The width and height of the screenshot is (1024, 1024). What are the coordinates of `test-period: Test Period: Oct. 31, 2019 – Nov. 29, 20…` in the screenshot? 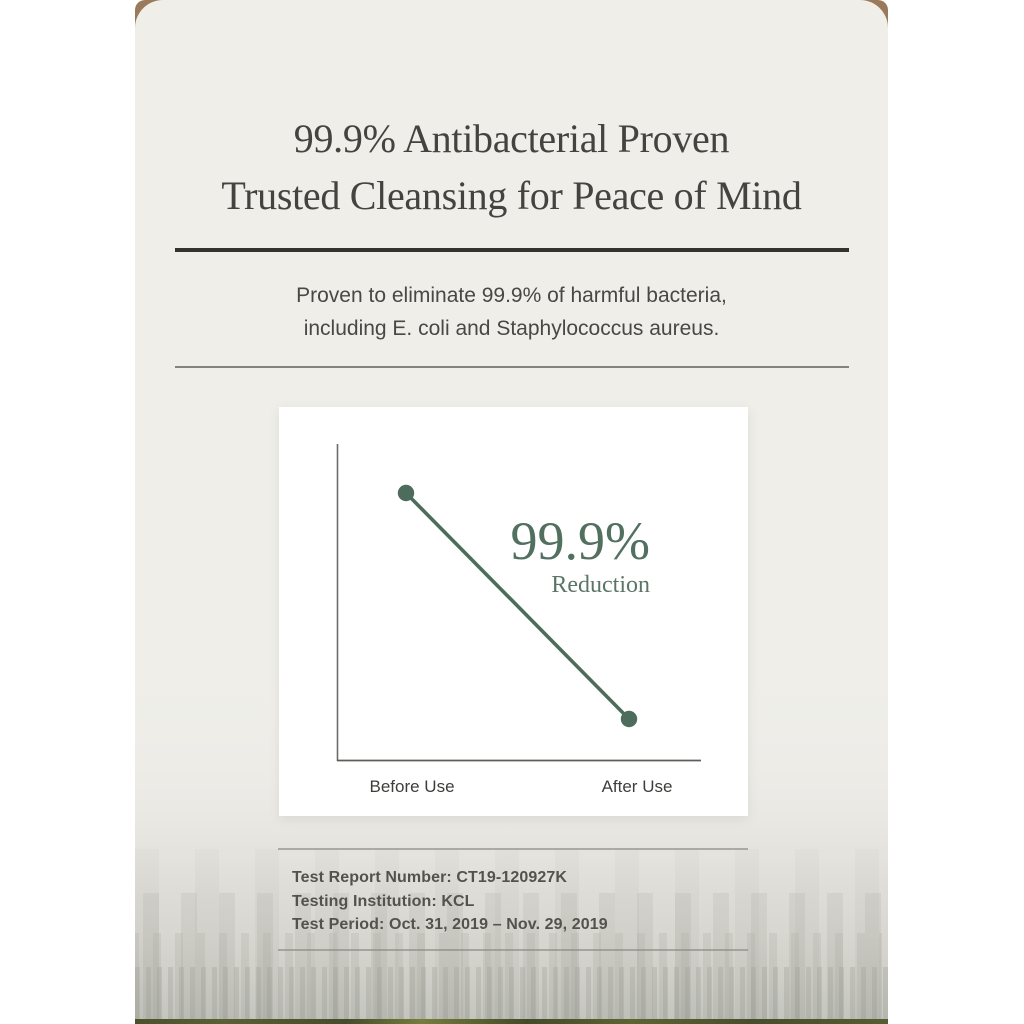 It's located at (450, 924).